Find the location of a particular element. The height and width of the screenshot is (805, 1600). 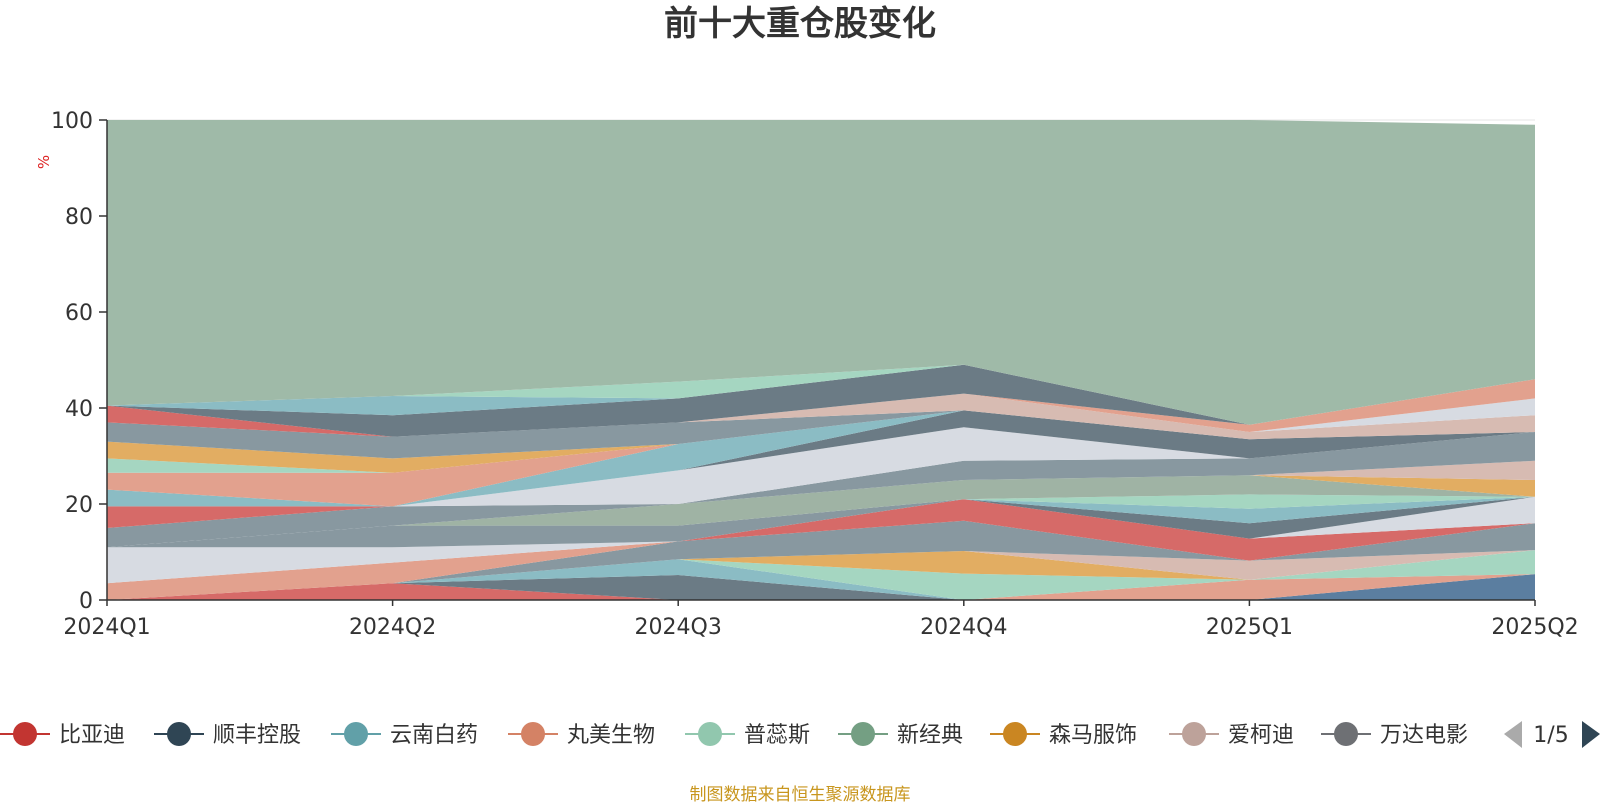

legend-item-7: 爱柯迪 is located at coordinates (1231, 735).